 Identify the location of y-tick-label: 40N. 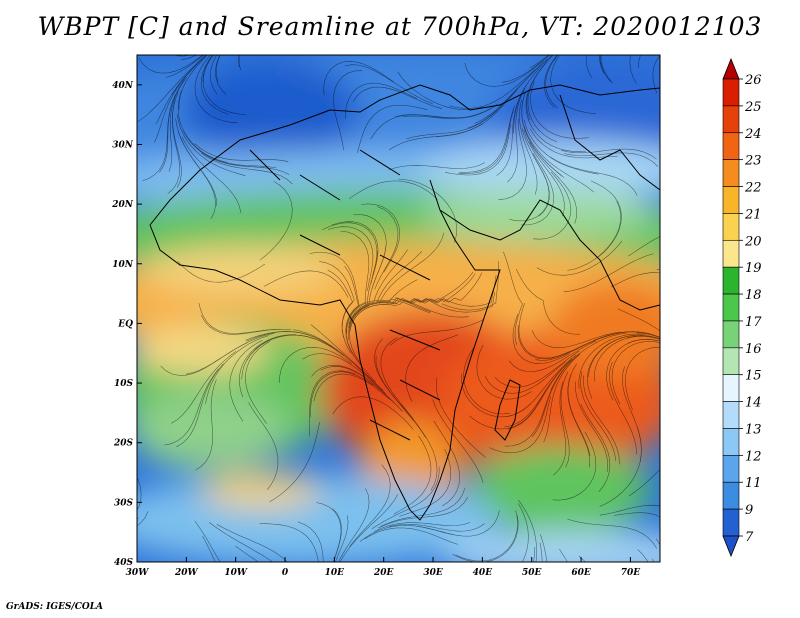
(123, 86).